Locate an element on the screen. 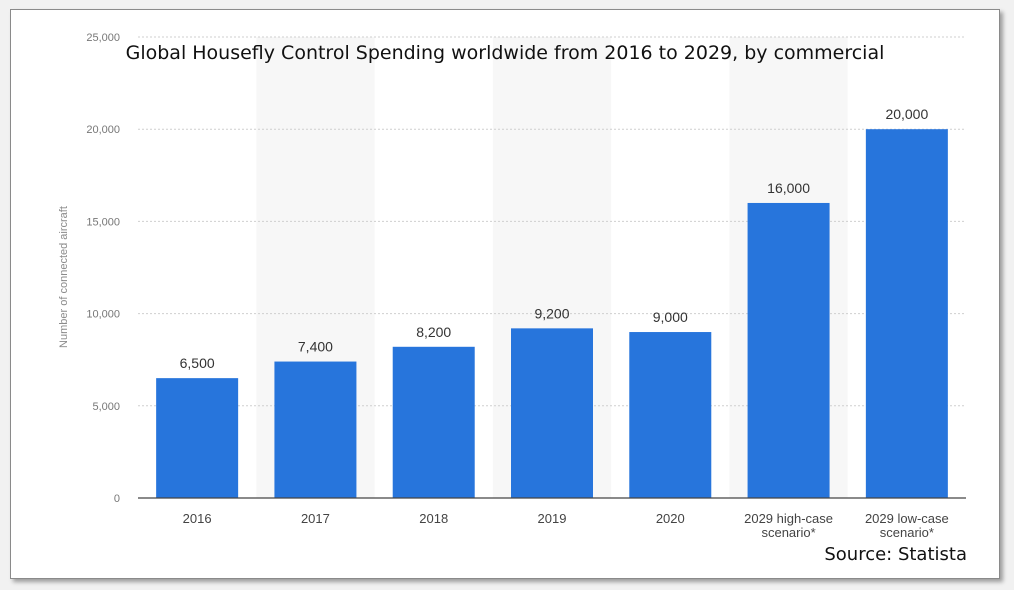  x-tick-label-line: 2029 low-case is located at coordinates (907, 518).